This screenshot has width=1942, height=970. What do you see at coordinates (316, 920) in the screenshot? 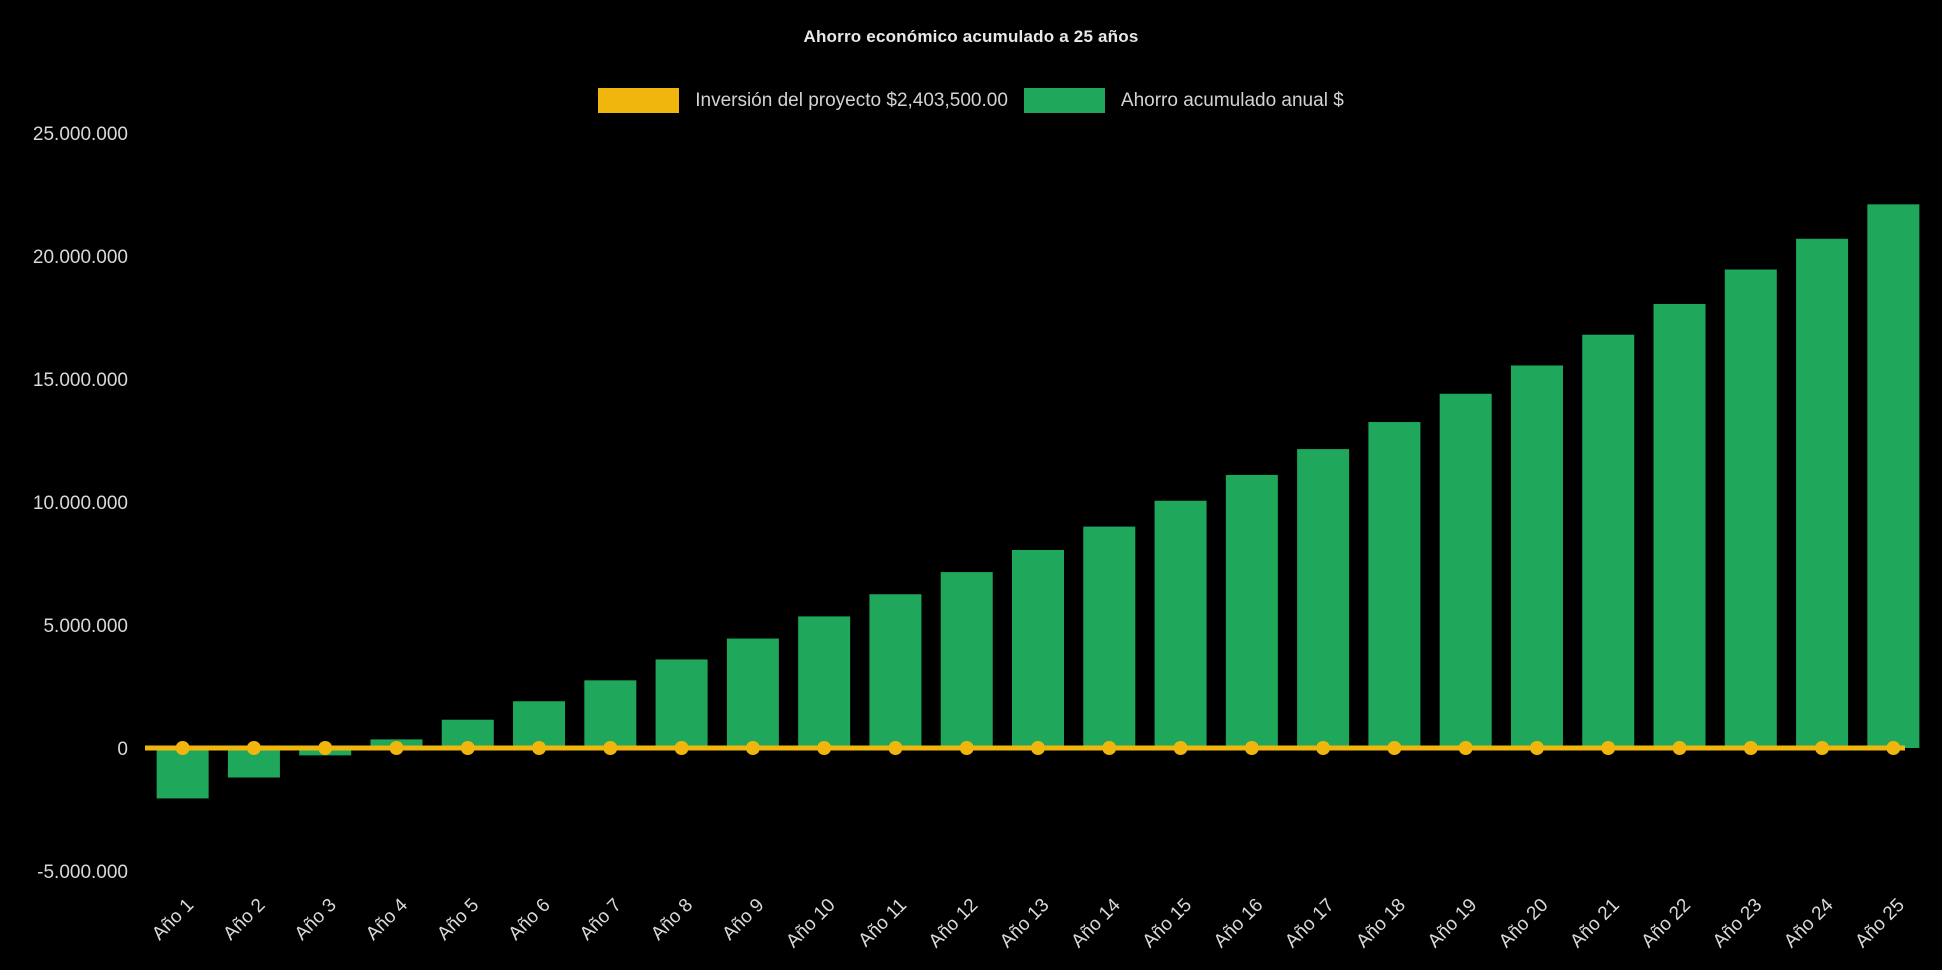
I see `x-axis-tick-label: Año 3` at bounding box center [316, 920].